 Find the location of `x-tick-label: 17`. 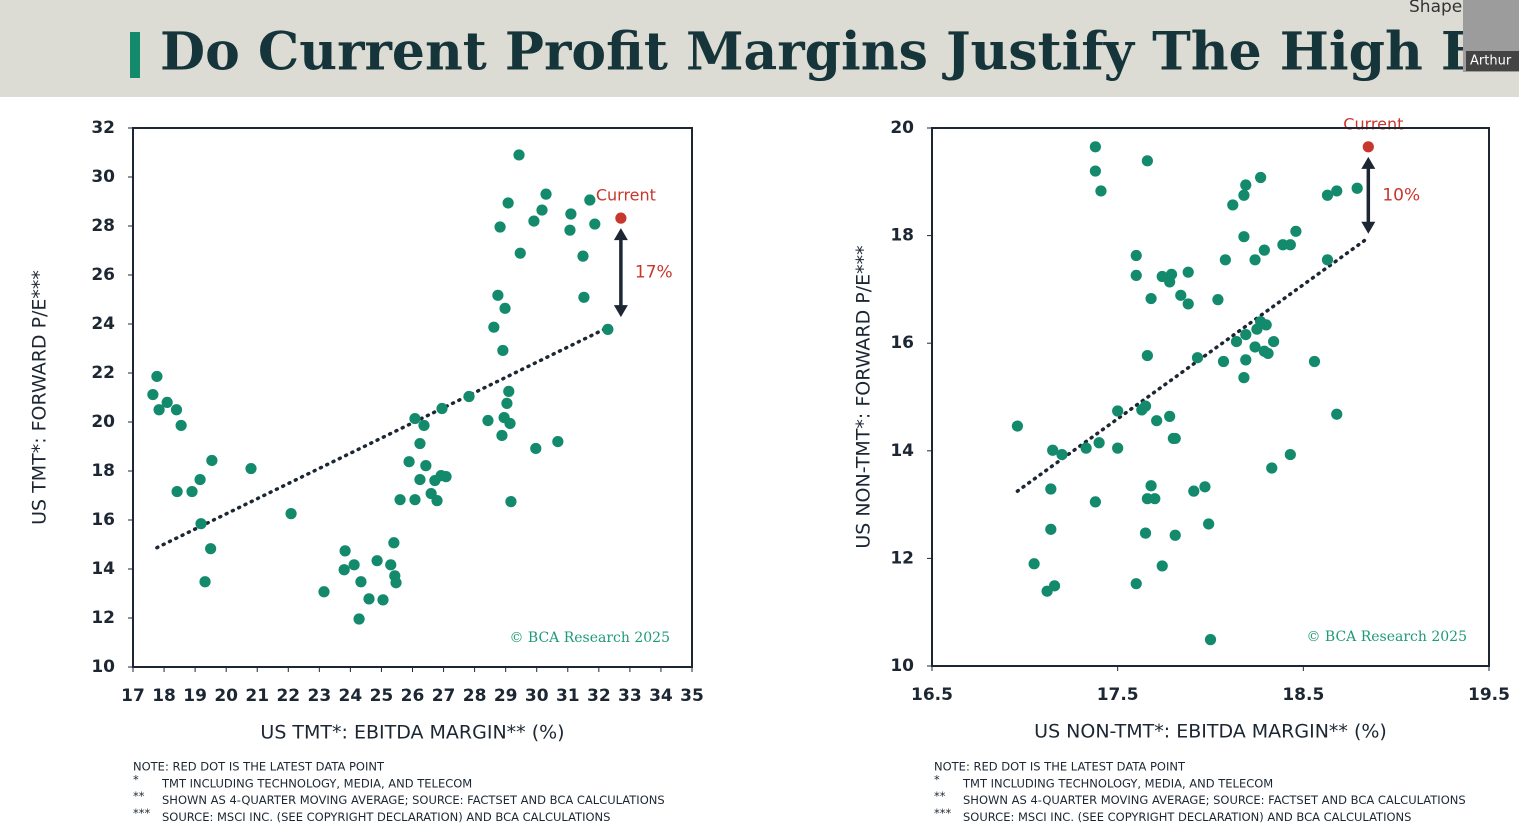

x-tick-label: 17 is located at coordinates (133, 696).